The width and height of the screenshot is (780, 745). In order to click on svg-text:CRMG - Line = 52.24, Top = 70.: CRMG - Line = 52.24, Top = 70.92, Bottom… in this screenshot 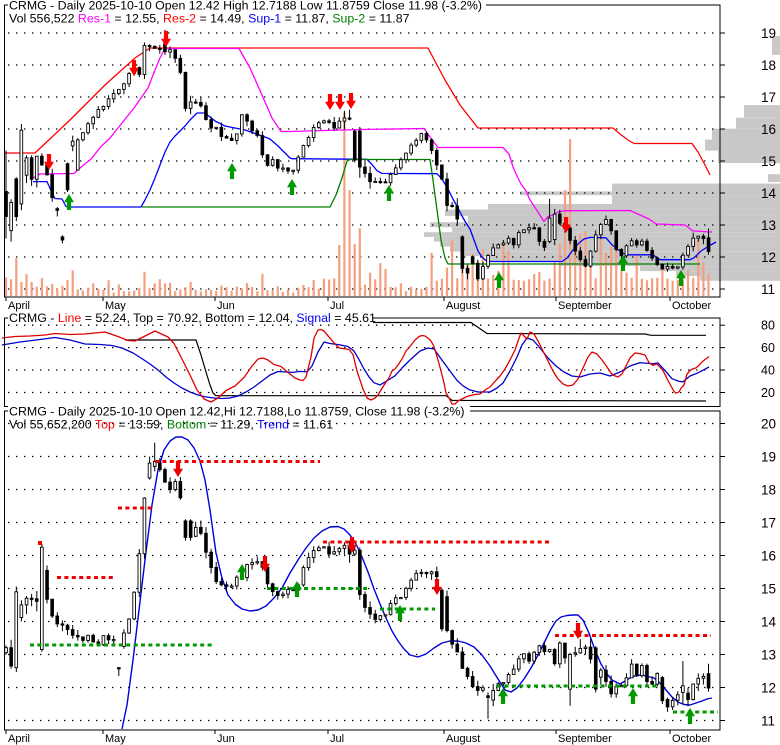, I will do `click(192, 318)`.